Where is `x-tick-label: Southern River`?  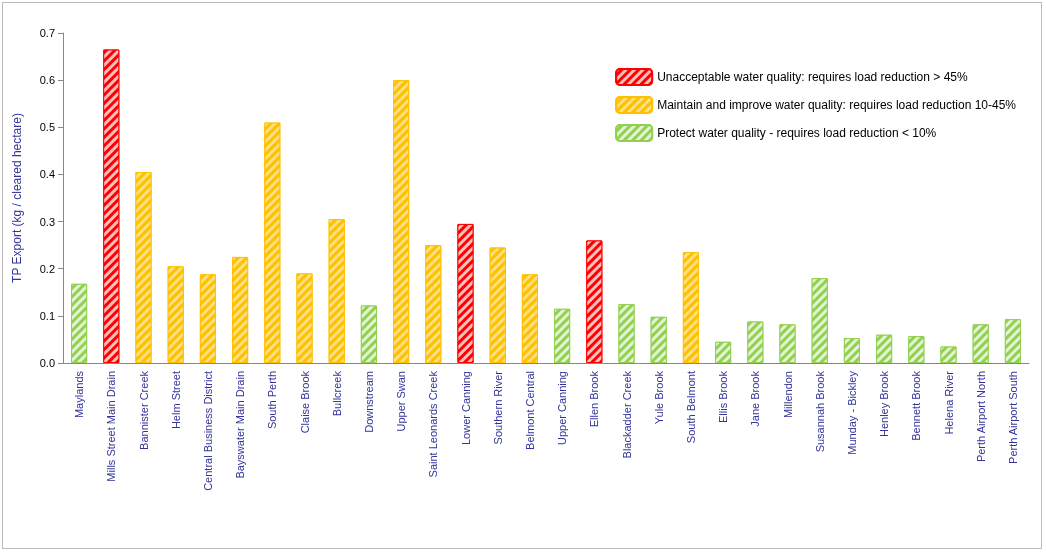 x-tick-label: Southern River is located at coordinates (497, 407).